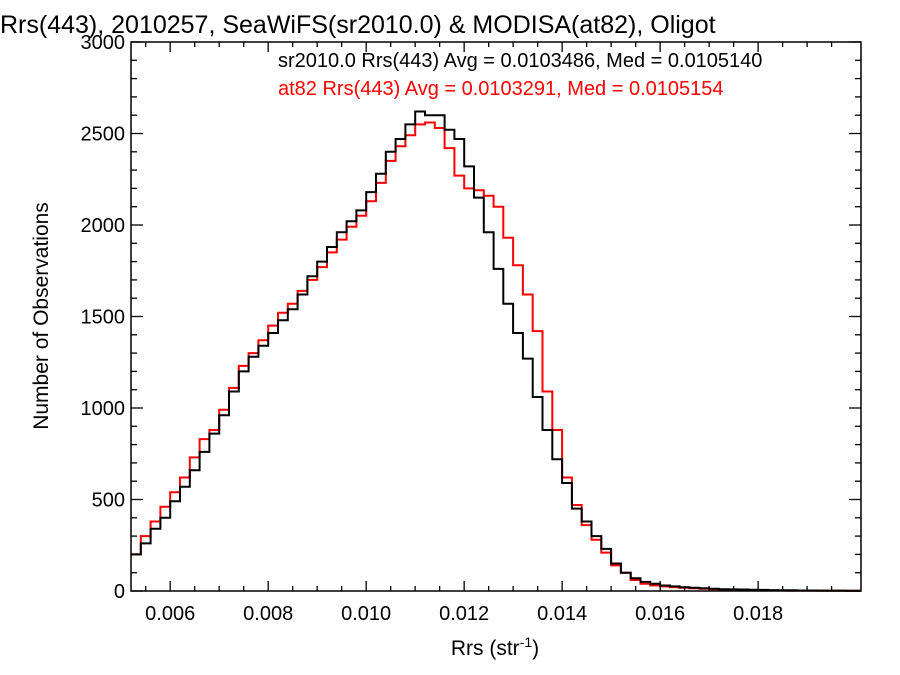 Image resolution: width=900 pixels, height=675 pixels. Describe the element at coordinates (103, 226) in the screenshot. I see `y-tick-label: 2000` at that location.